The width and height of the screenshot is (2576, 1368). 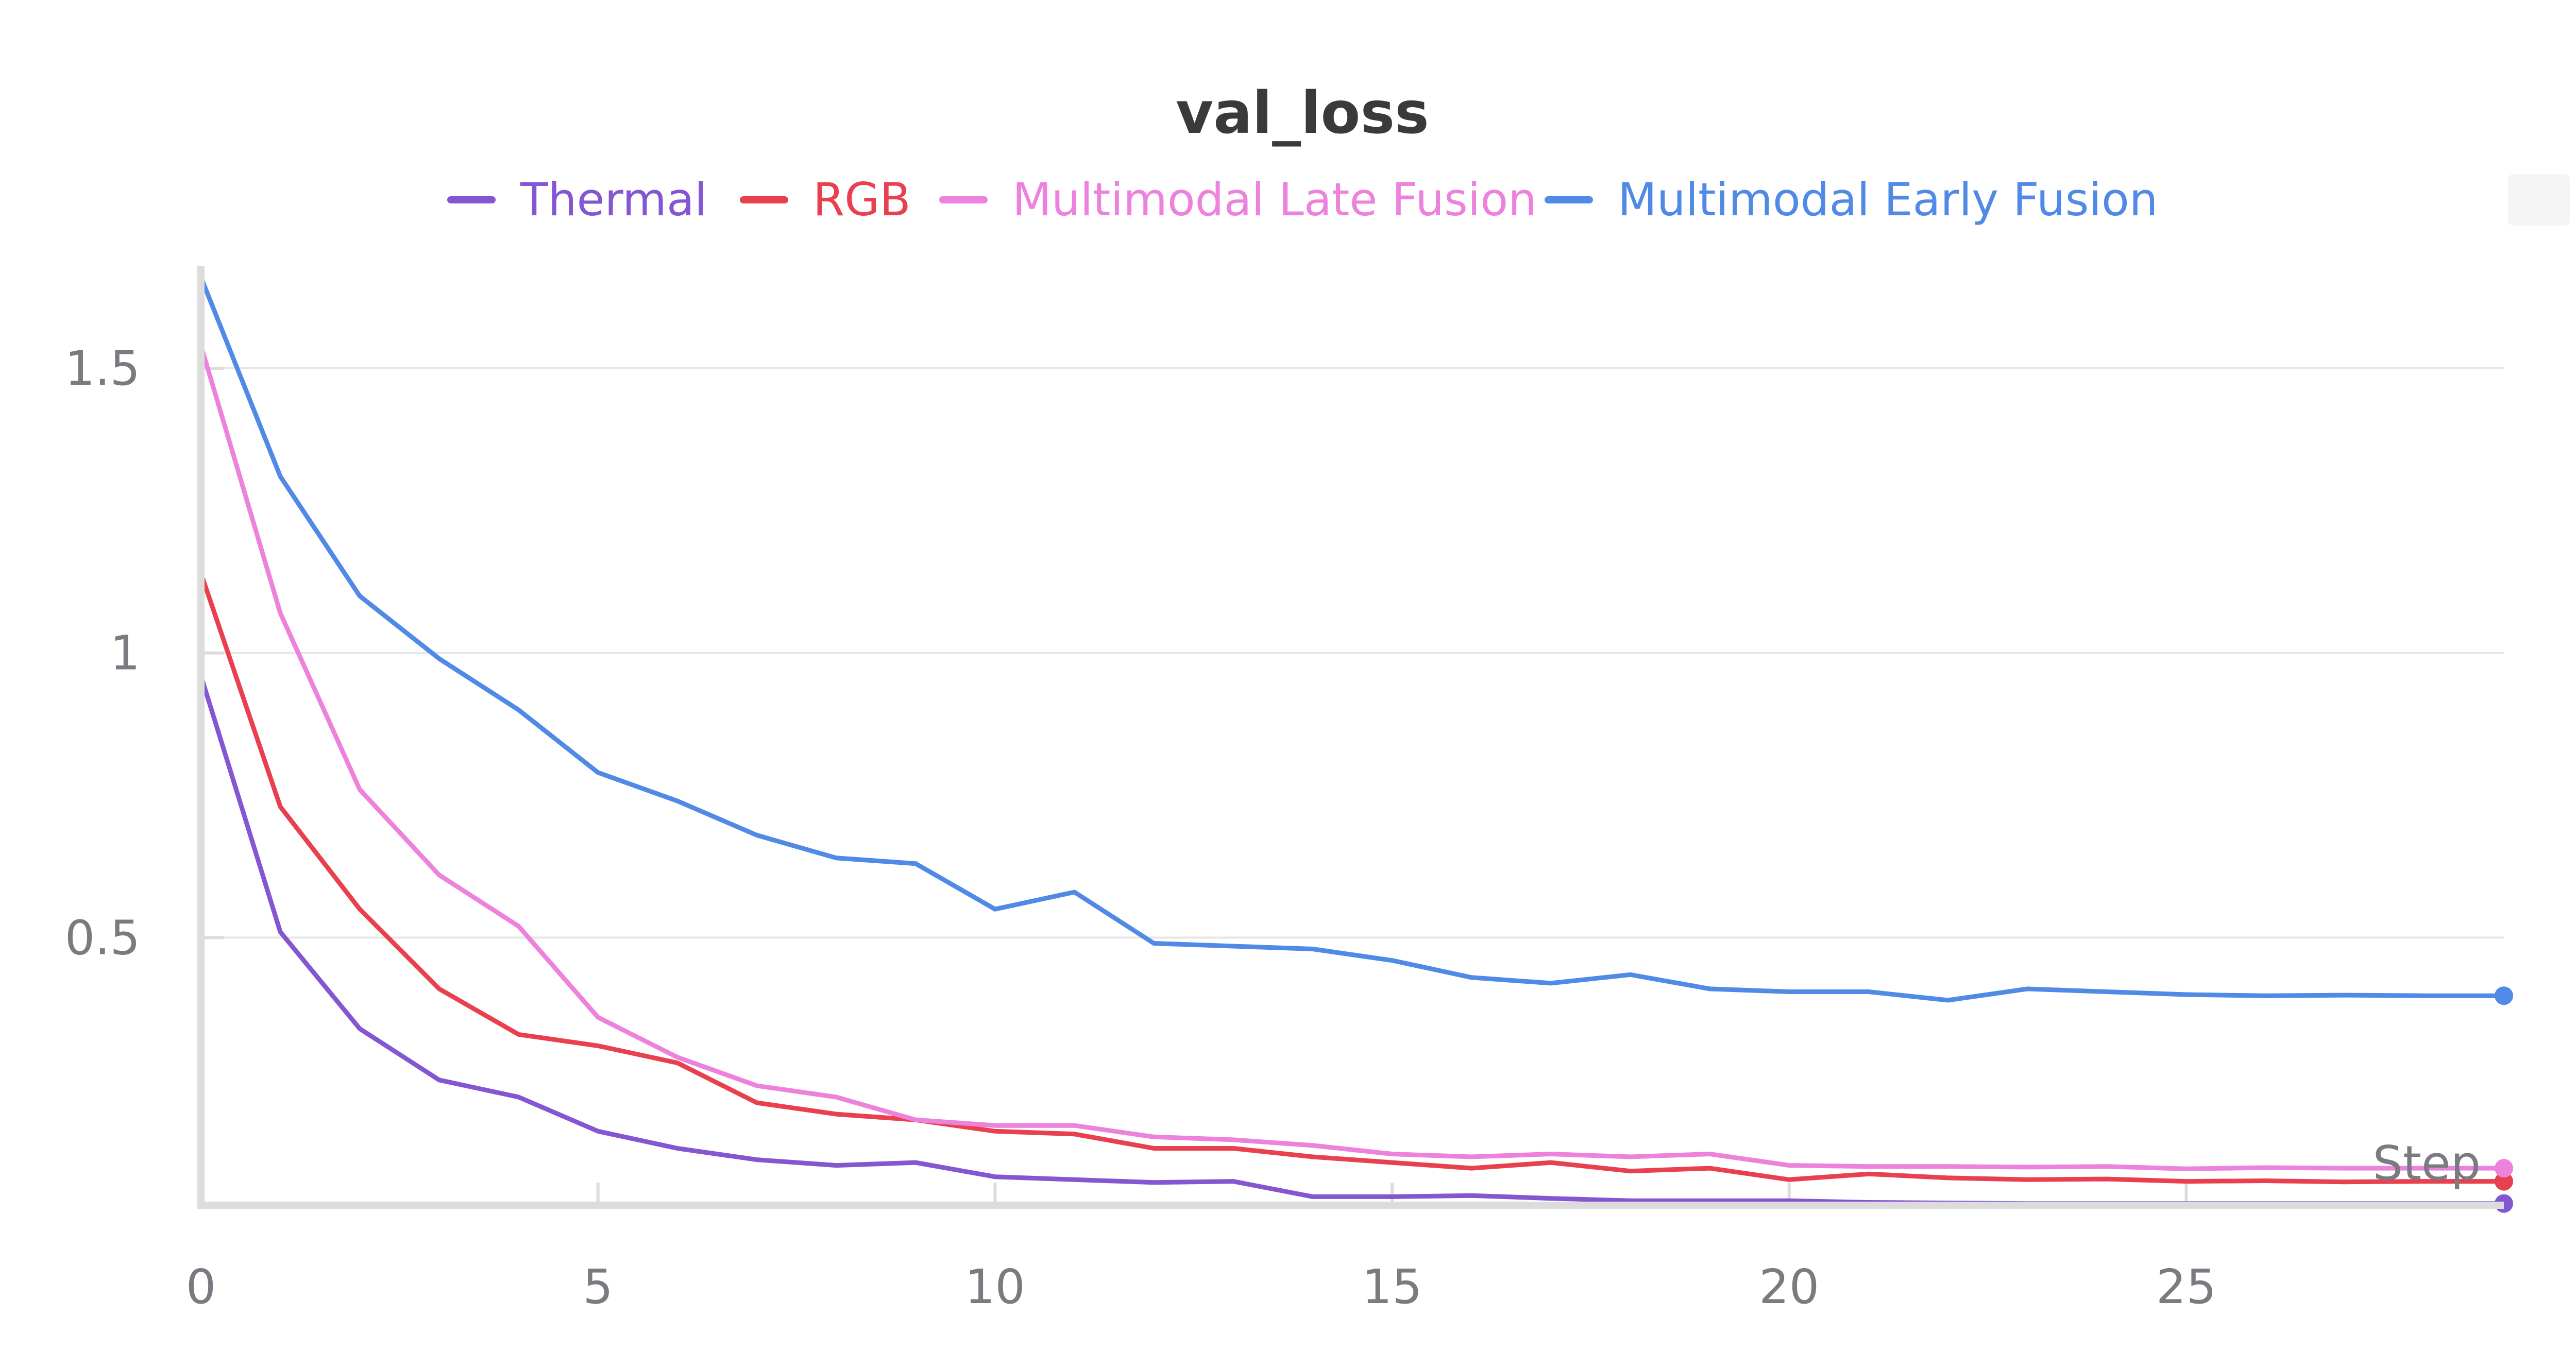 What do you see at coordinates (613, 199) in the screenshot?
I see `legend-label: Thermal` at bounding box center [613, 199].